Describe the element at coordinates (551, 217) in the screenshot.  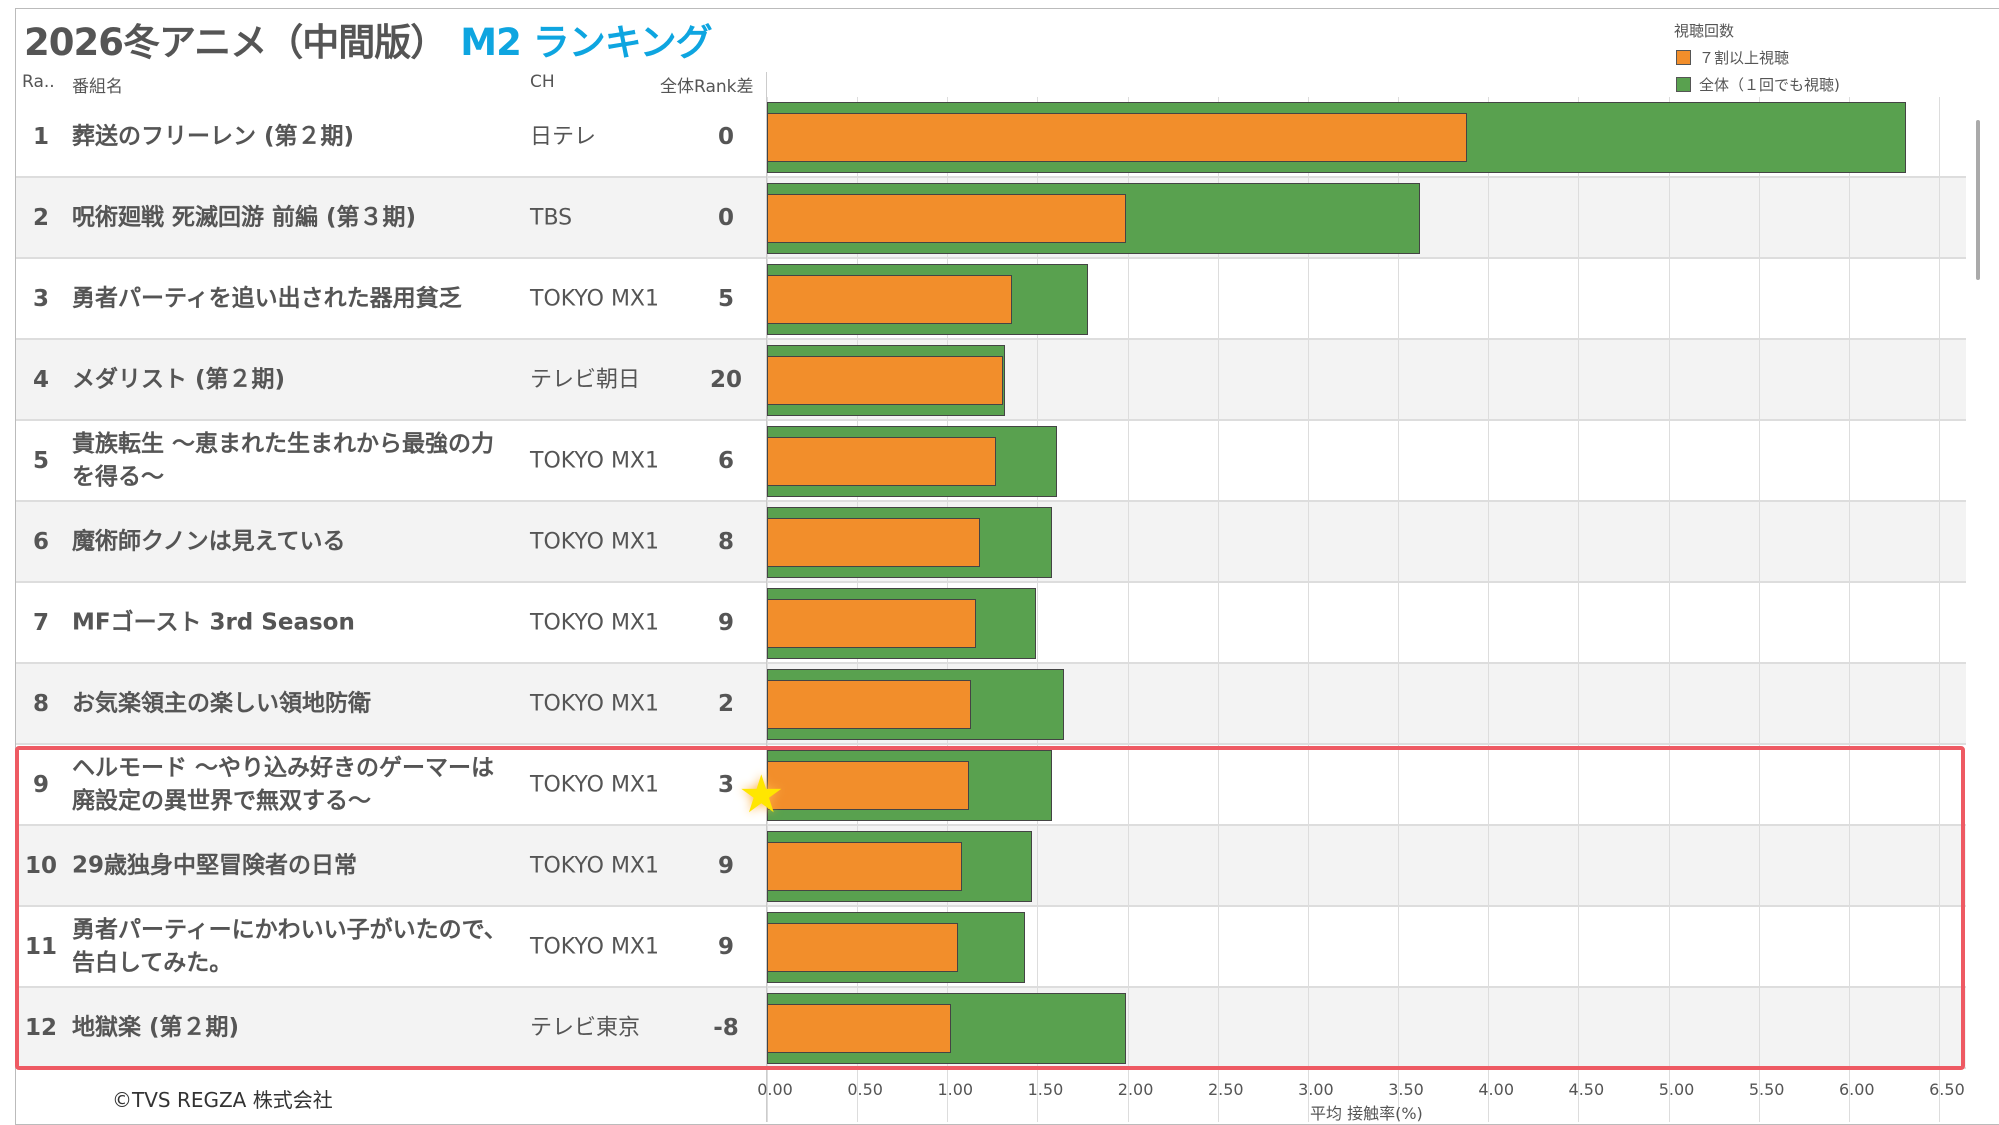
I see `channel-cell: TBS` at that location.